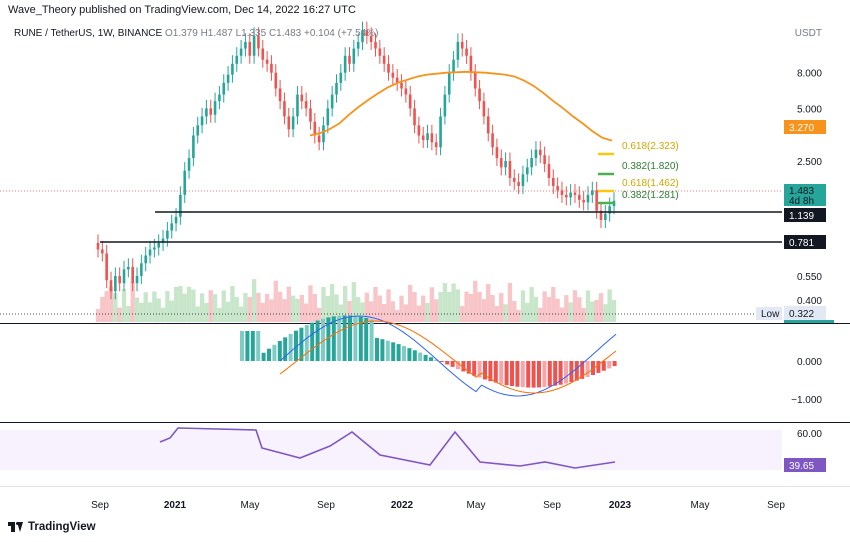  I want to click on time-tick-label: May, so click(250, 505).